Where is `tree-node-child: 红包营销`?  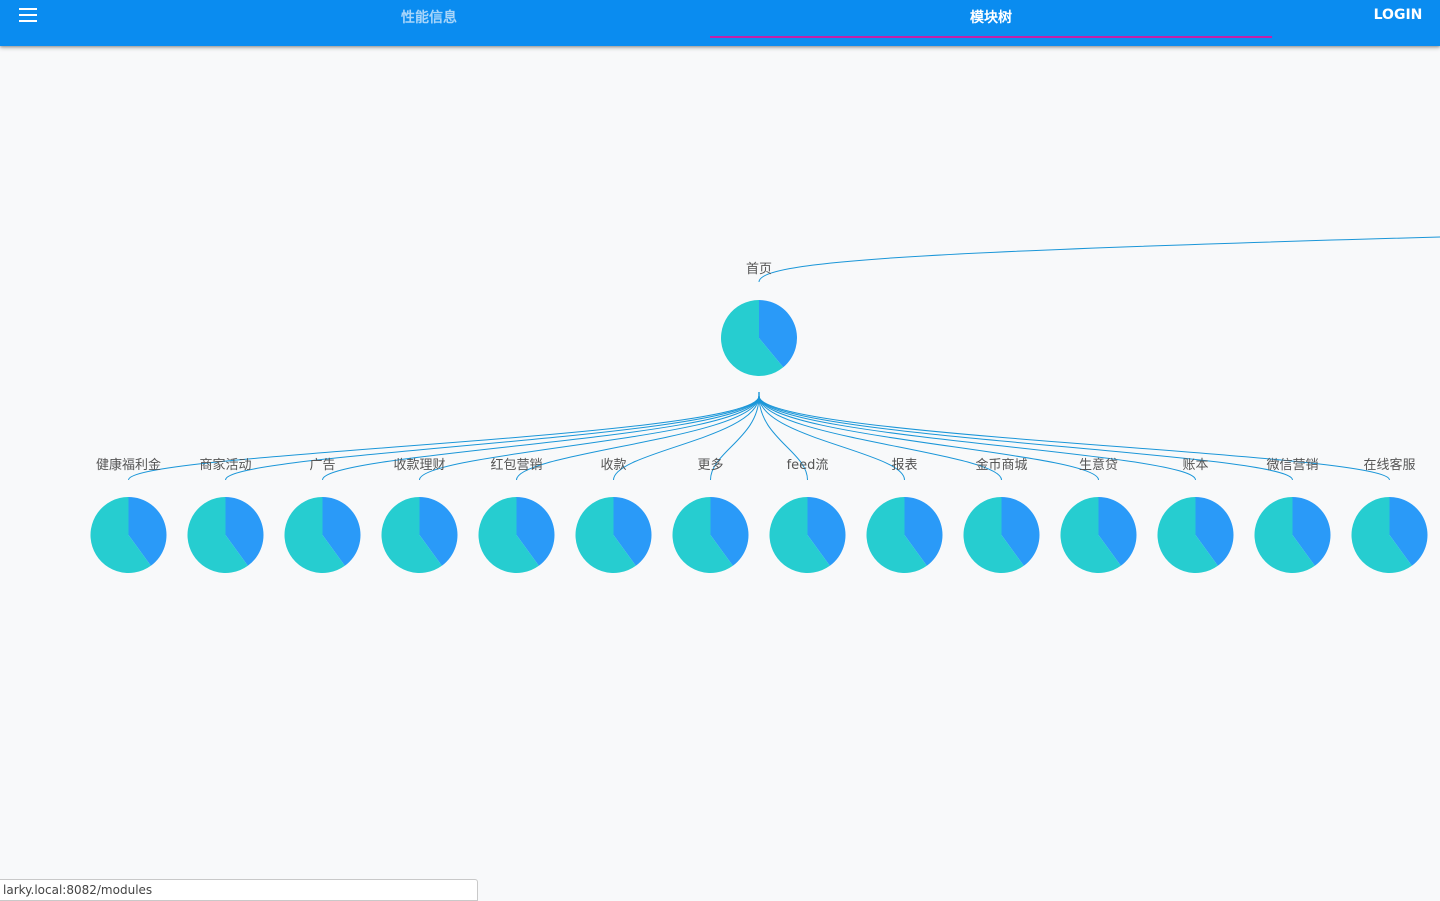
tree-node-child: 红包营销 is located at coordinates (517, 515).